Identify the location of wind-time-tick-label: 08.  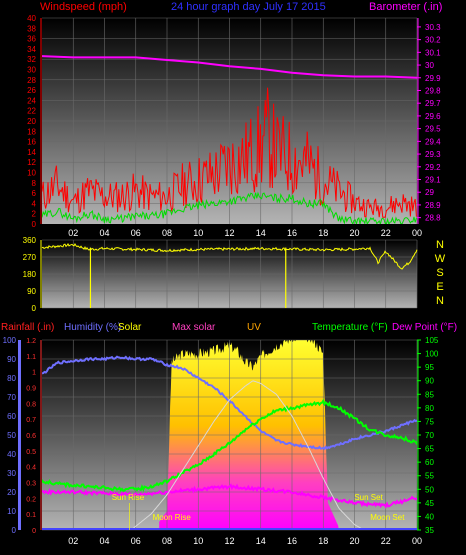
(167, 233).